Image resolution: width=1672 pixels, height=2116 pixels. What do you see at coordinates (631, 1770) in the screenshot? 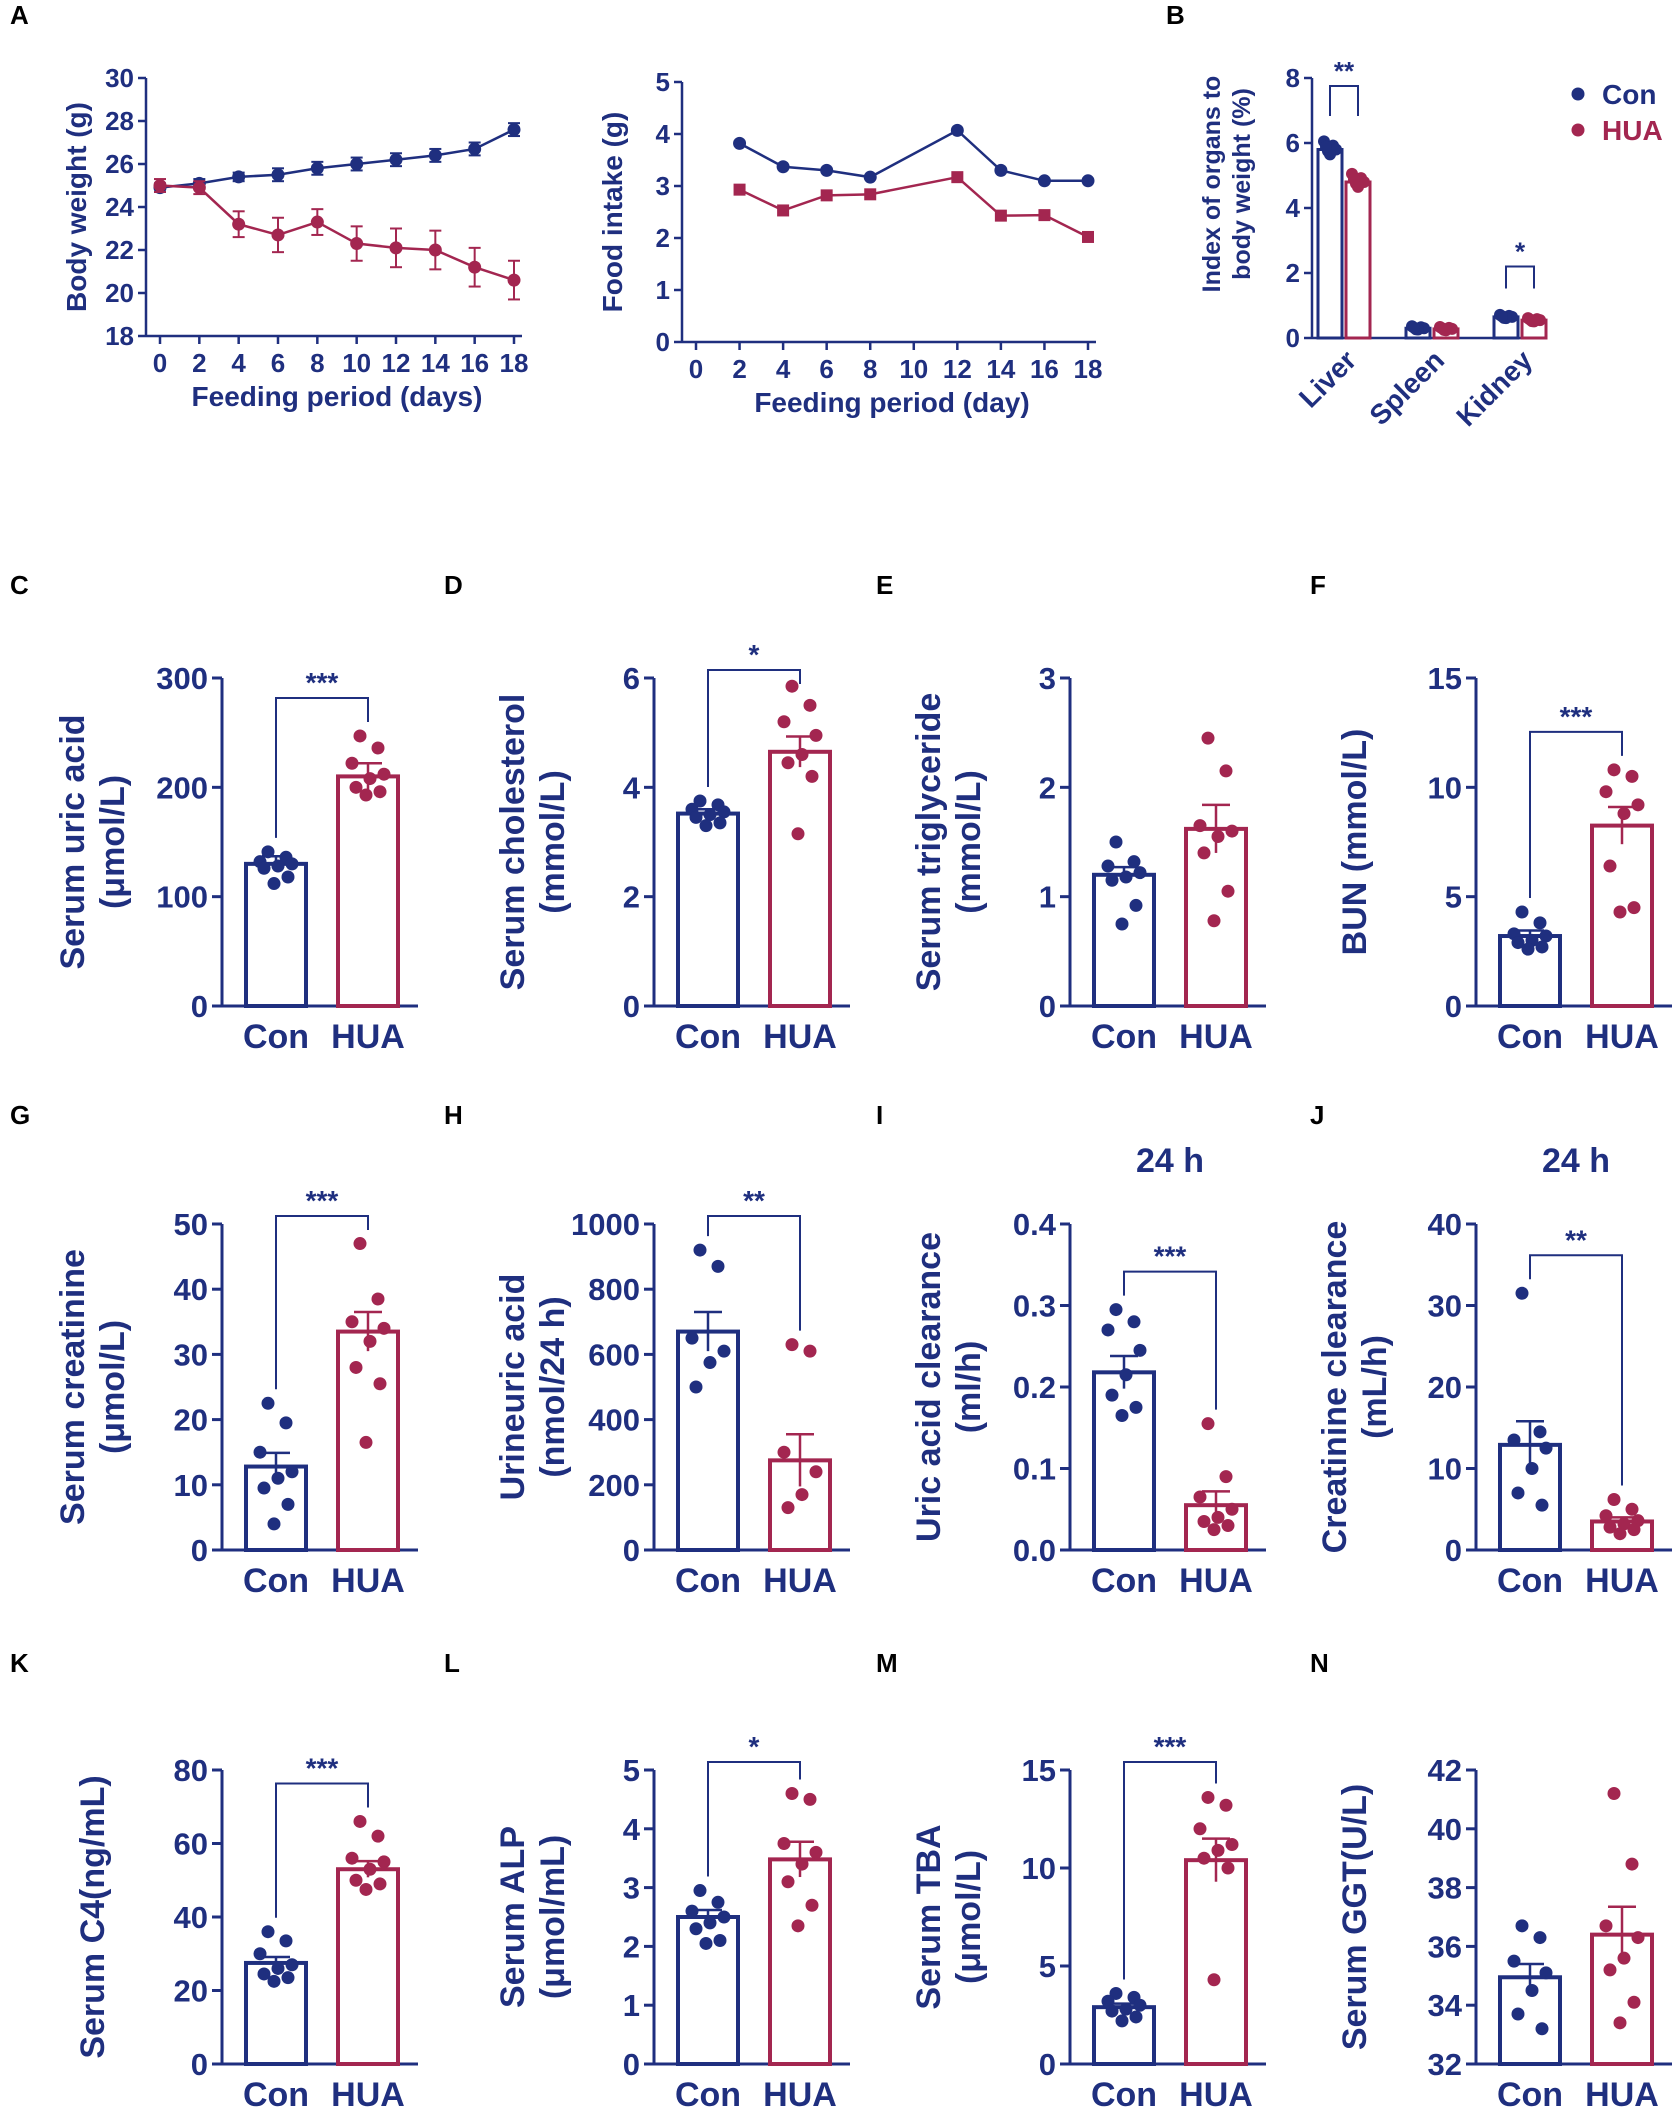
I see `y-tick-label: 5` at bounding box center [631, 1770].